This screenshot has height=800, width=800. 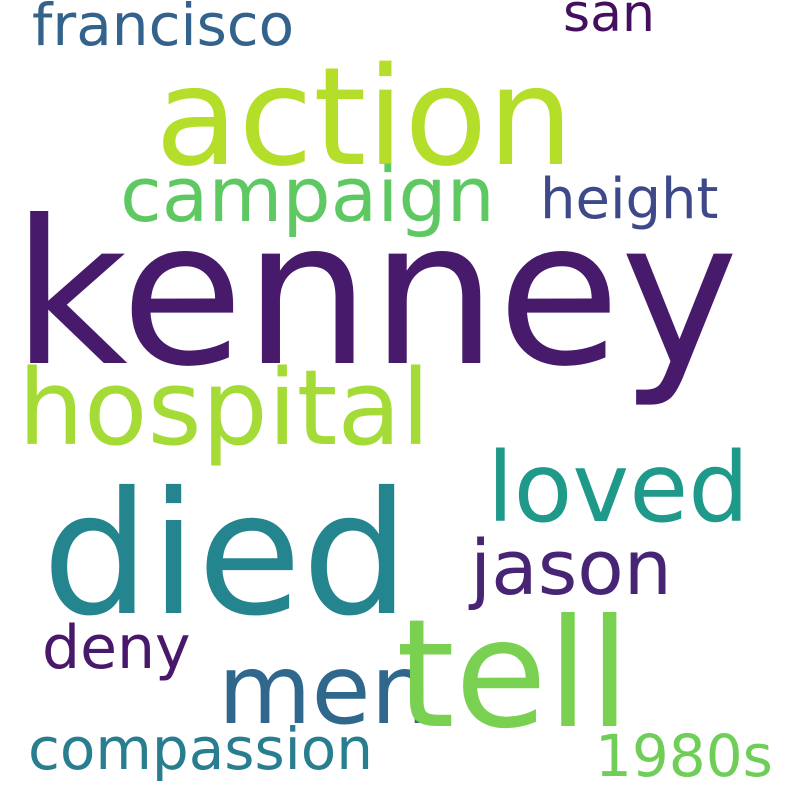 I want to click on word-died: died, so click(x=226, y=555).